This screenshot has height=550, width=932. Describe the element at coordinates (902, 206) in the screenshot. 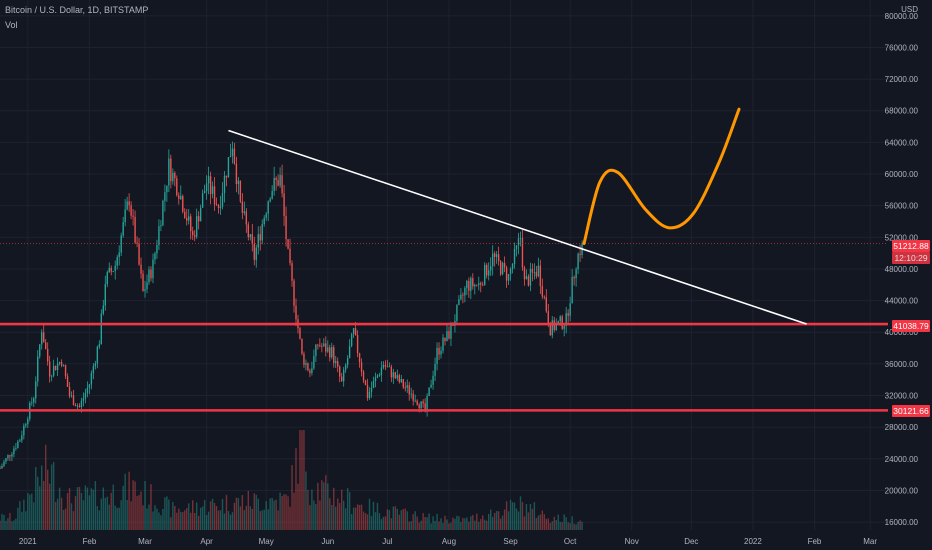

I see `price-tick-label: 56000.00` at that location.